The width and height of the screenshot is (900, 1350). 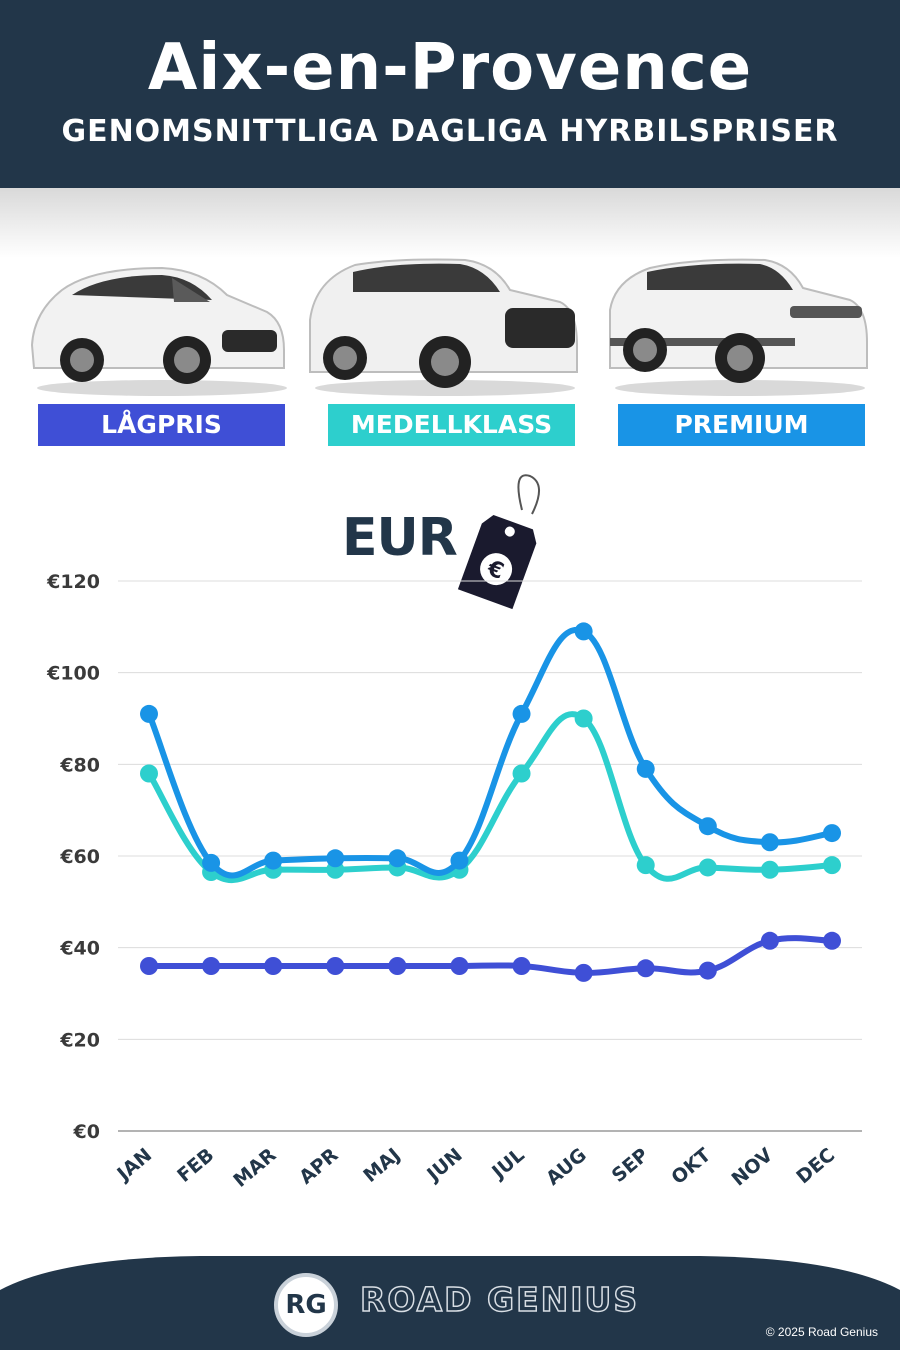 I want to click on x-tick-label: JUN, so click(x=444, y=1165).